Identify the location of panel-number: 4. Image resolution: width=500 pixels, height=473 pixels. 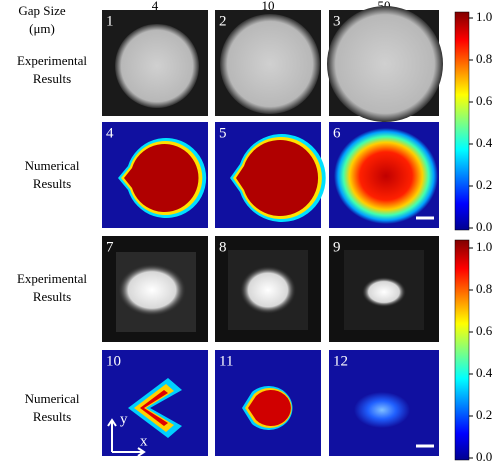
(110, 133).